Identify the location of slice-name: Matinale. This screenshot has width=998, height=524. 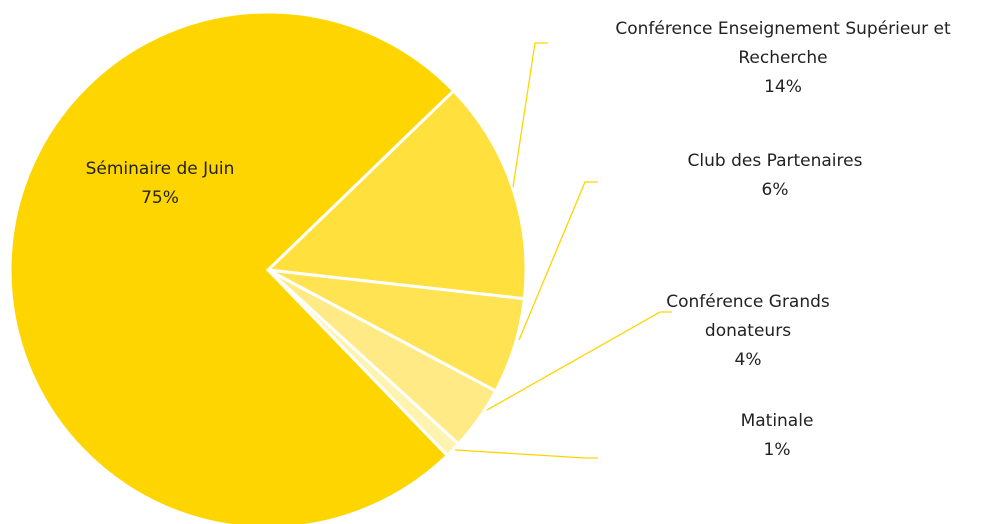
(777, 421).